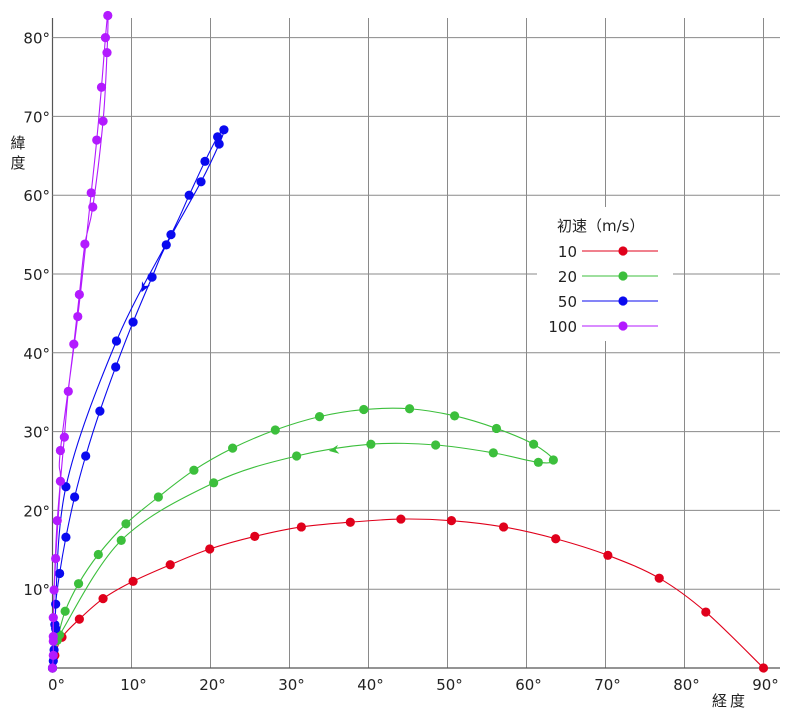 This screenshot has width=798, height=720. Describe the element at coordinates (600, 226) in the screenshot. I see `legend-title: 初速（m/s）` at that location.